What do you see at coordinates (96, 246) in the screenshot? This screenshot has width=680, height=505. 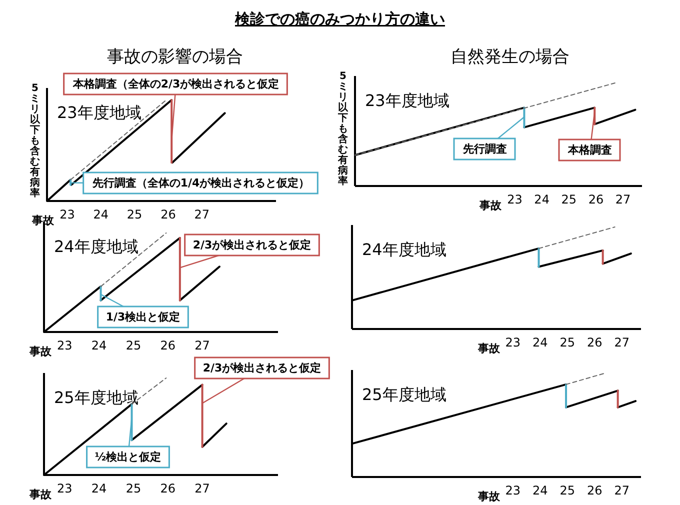 I see `chart-title: 24年度地域` at bounding box center [96, 246].